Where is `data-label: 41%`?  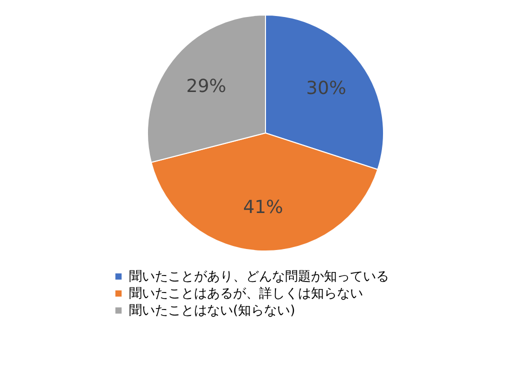
data-label: 41% is located at coordinates (263, 207).